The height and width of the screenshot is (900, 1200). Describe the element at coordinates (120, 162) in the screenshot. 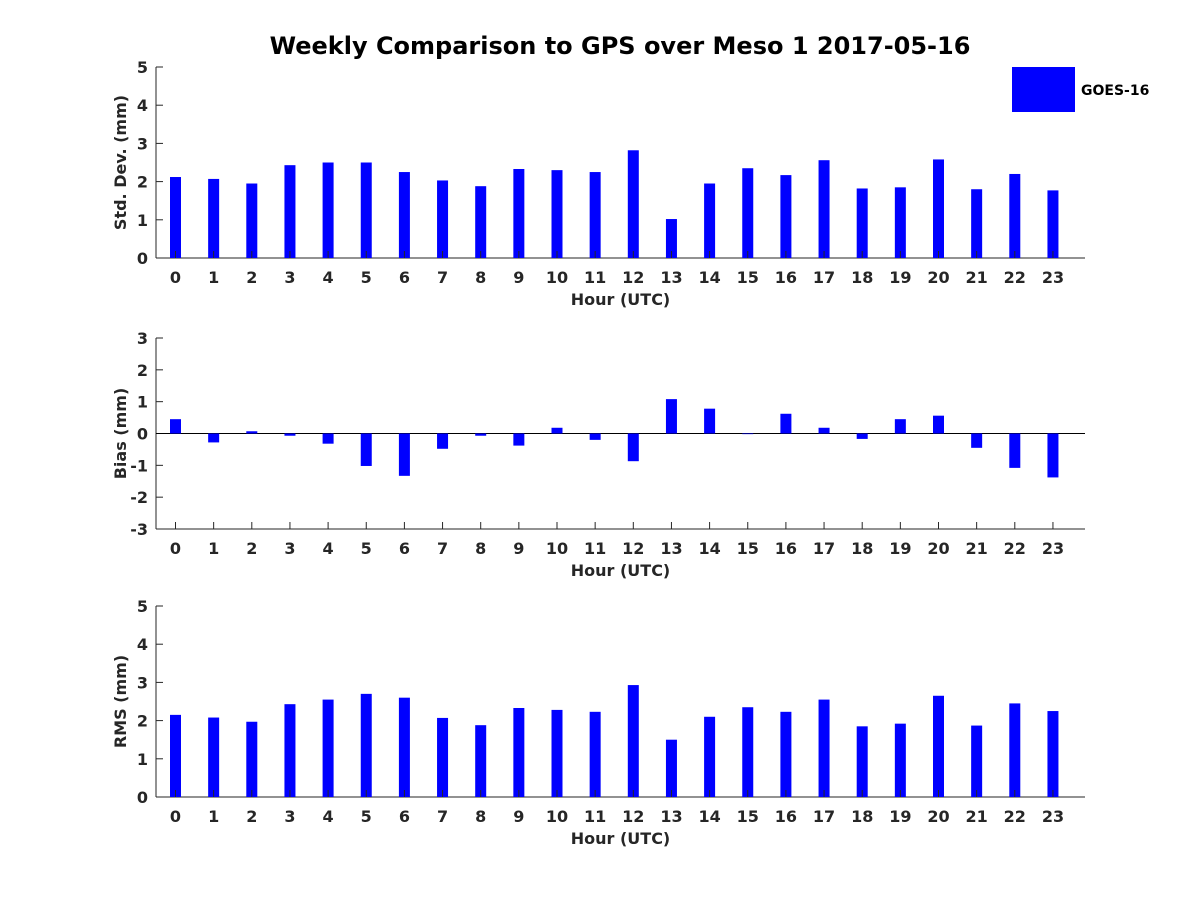

I see `y-axis-label: Std. Dev. (mm)` at that location.